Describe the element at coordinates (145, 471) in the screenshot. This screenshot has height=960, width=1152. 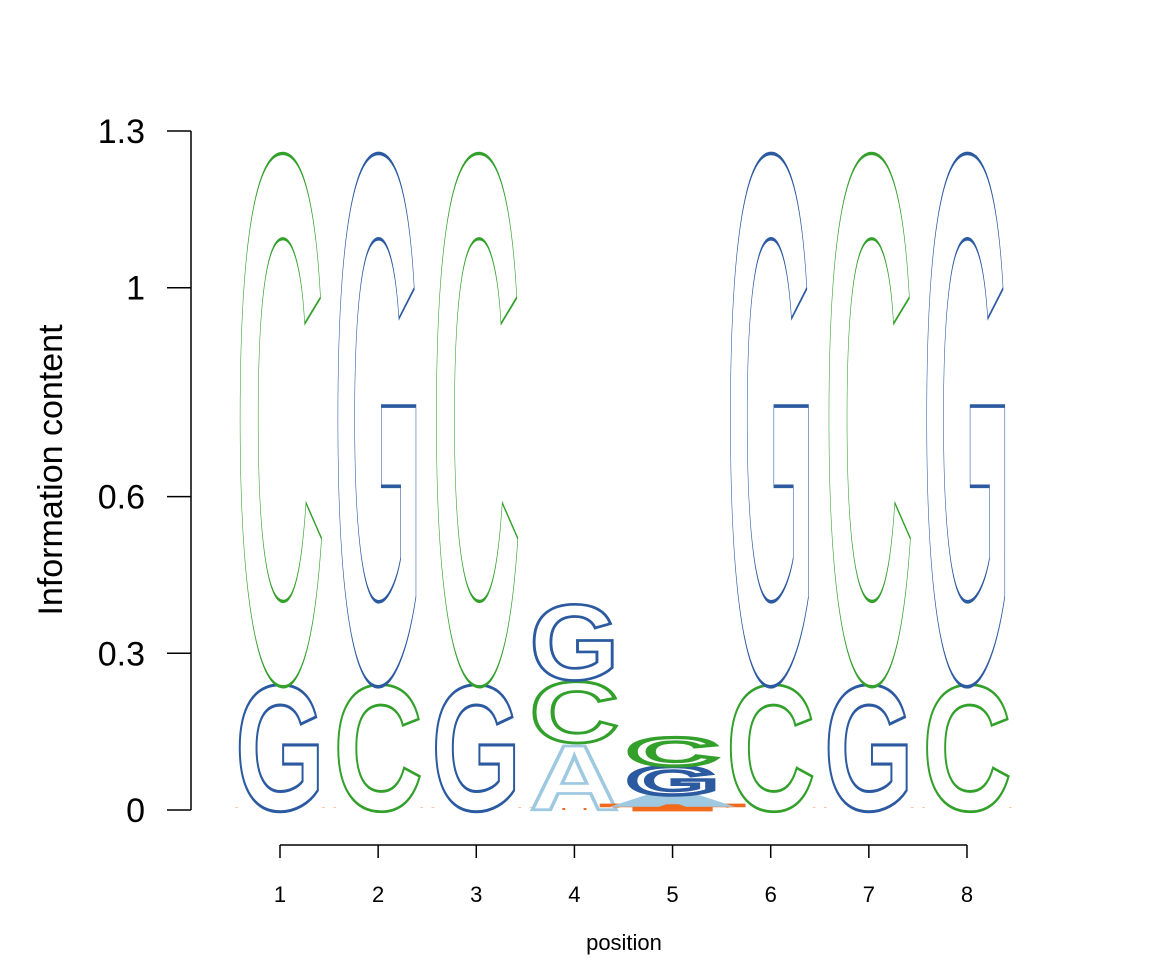
I see `y-axis: 0 0.3 0.6 1 1.3` at that location.